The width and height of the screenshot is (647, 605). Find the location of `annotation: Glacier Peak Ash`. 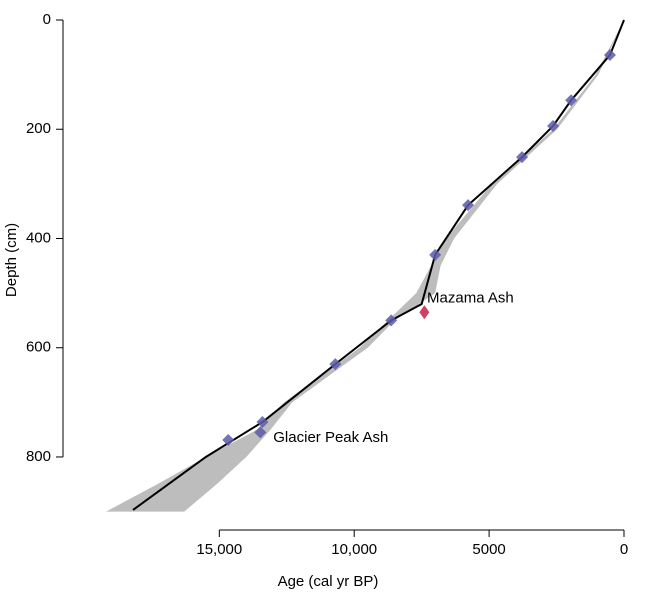

annotation: Glacier Peak Ash is located at coordinates (330, 437).